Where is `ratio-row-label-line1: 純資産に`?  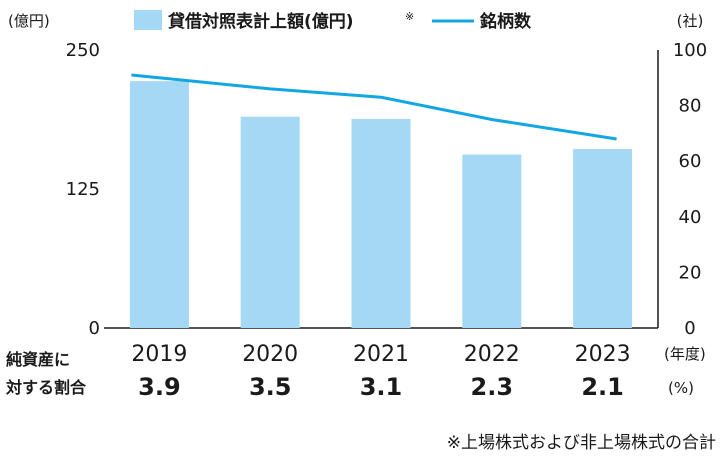
ratio-row-label-line1: 純資産に is located at coordinates (38, 359).